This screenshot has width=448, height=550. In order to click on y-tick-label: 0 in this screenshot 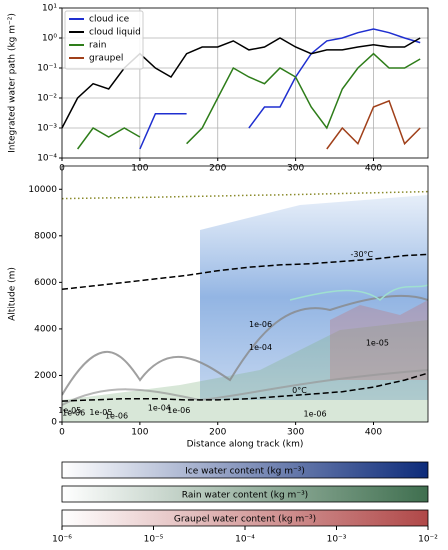, I will do `click(54, 423)`.